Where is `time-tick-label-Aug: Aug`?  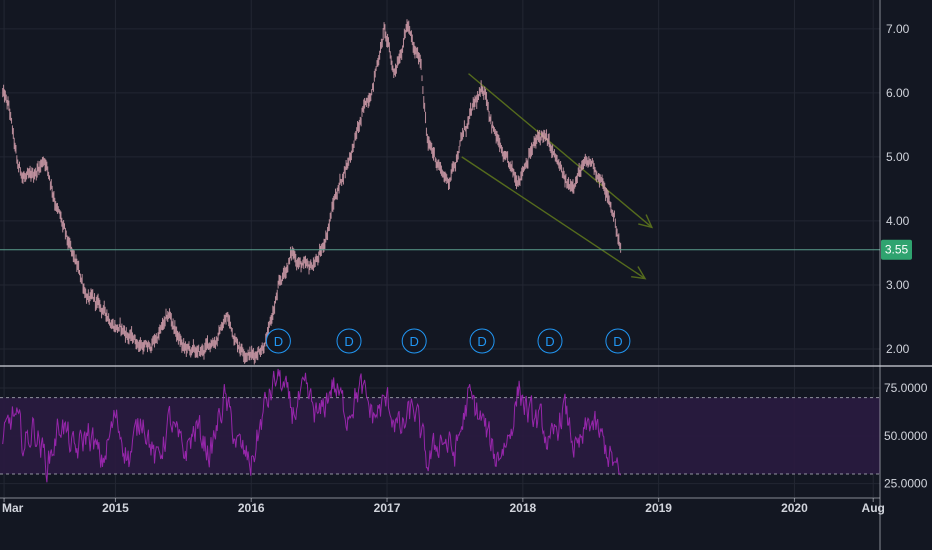
time-tick-label-Aug: Aug is located at coordinates (873, 508).